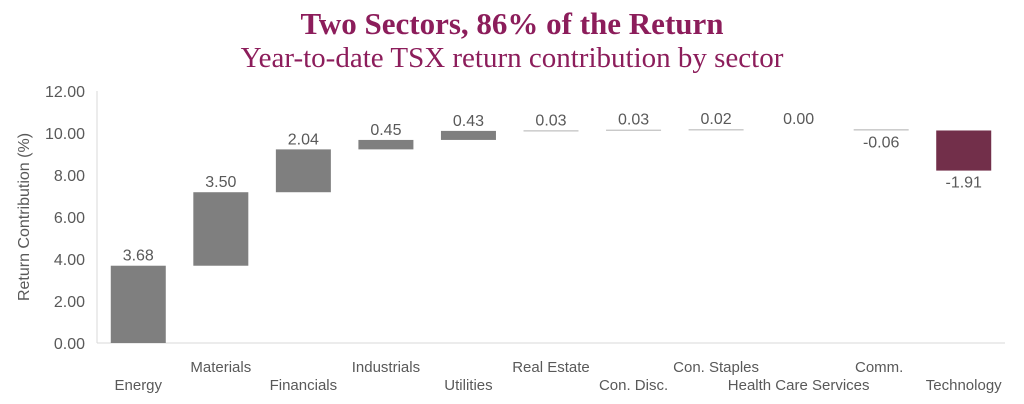 The width and height of the screenshot is (1024, 404). What do you see at coordinates (386, 367) in the screenshot?
I see `x-tick-label: Industrials` at bounding box center [386, 367].